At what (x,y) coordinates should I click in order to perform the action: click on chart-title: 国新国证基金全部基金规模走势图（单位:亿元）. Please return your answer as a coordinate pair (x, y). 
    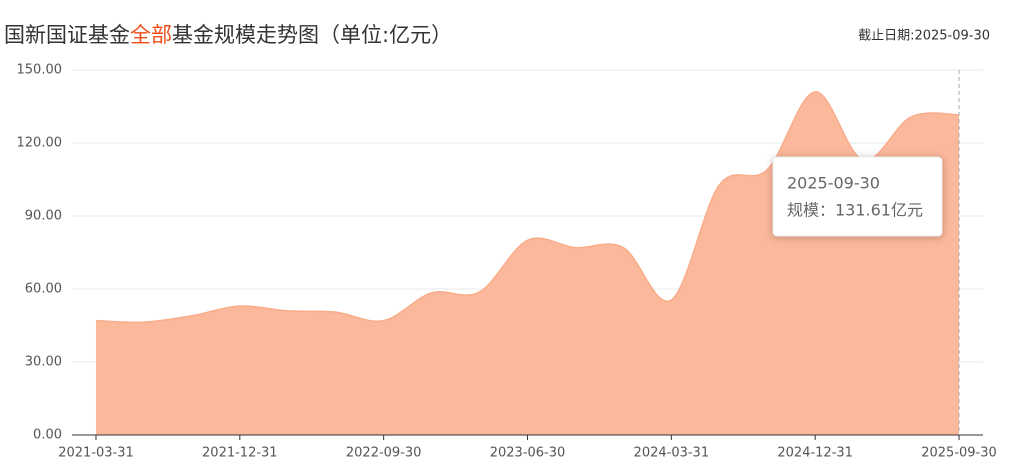
    Looking at the image, I should click on (228, 35).